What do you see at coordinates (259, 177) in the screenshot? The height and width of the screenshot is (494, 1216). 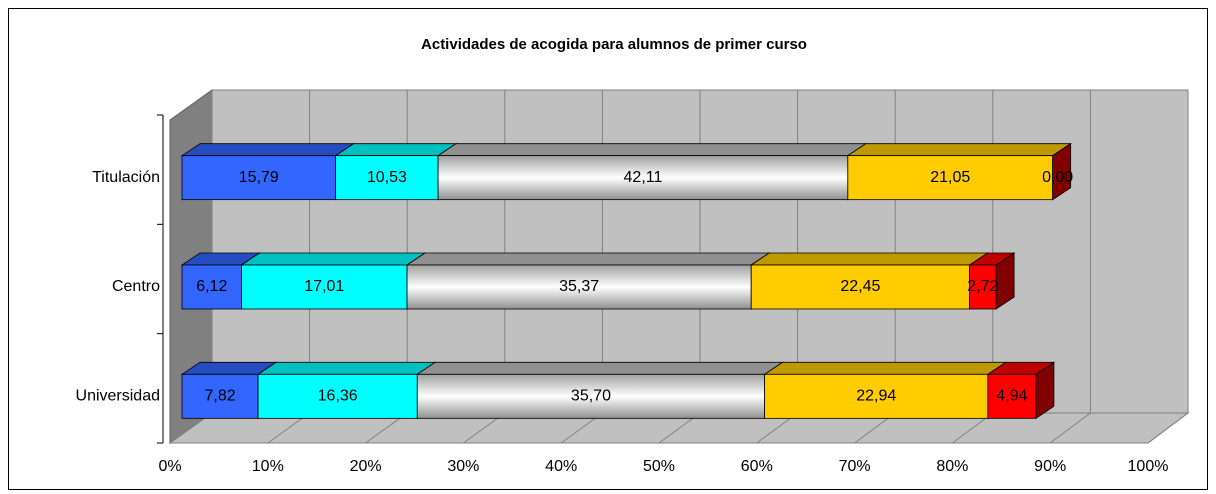 I see `data-label: 15,79` at bounding box center [259, 177].